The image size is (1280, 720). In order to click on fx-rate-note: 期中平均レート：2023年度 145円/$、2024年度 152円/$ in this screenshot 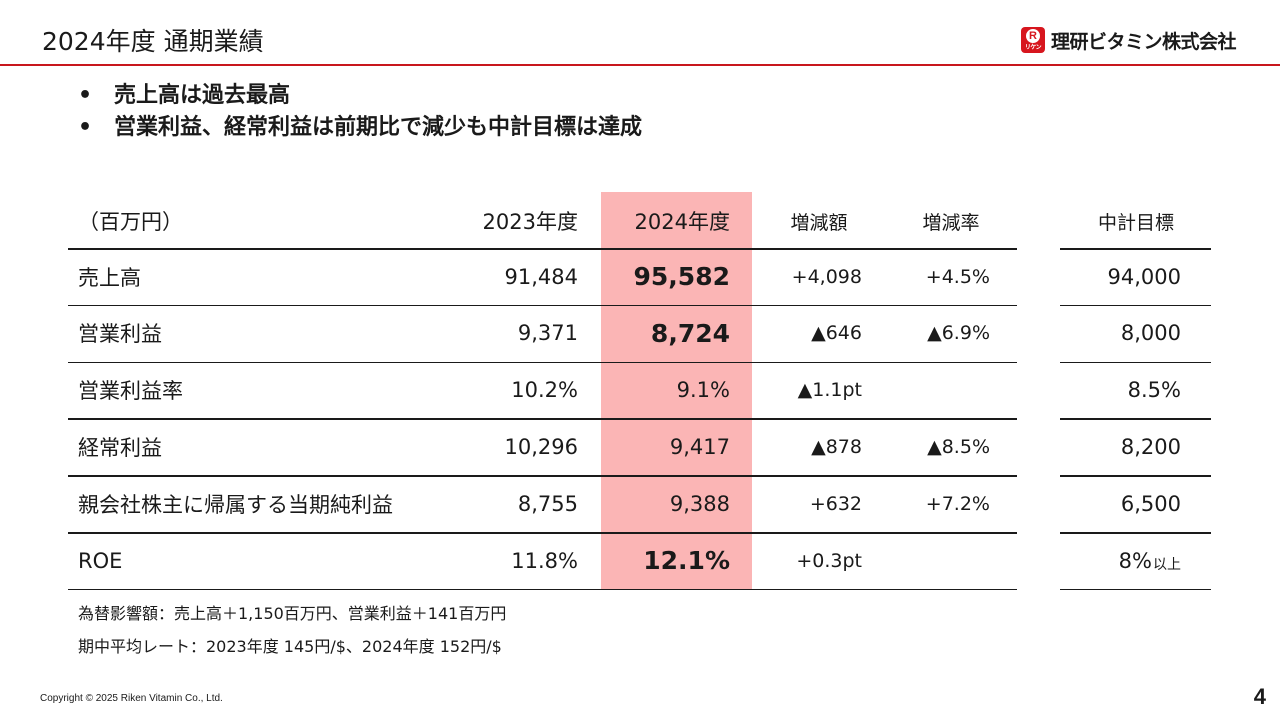, I will do `click(290, 646)`.